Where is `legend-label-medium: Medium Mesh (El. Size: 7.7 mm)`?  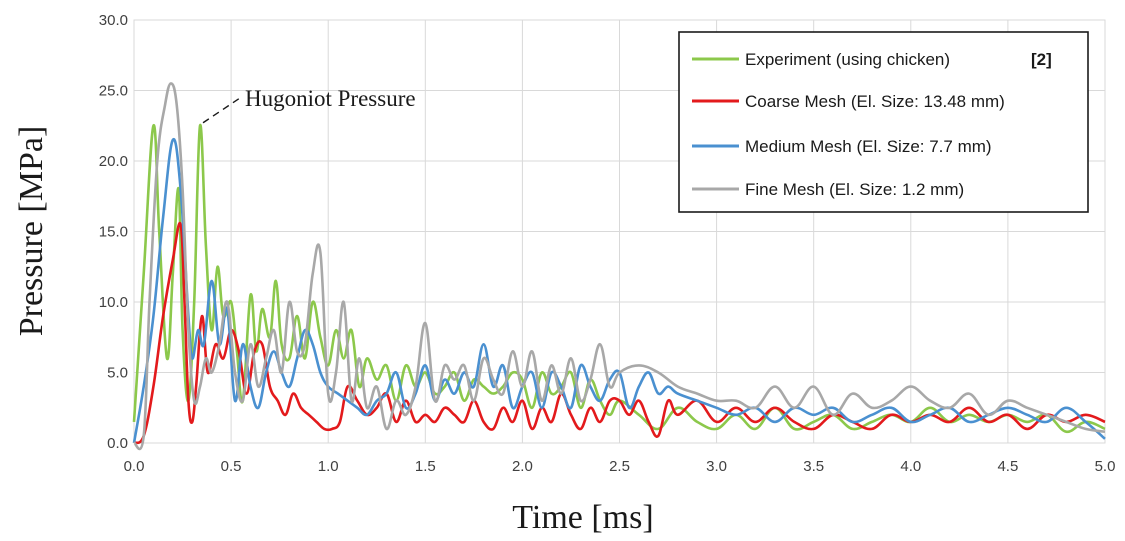 legend-label-medium: Medium Mesh (El. Size: 7.7 mm) is located at coordinates (868, 146).